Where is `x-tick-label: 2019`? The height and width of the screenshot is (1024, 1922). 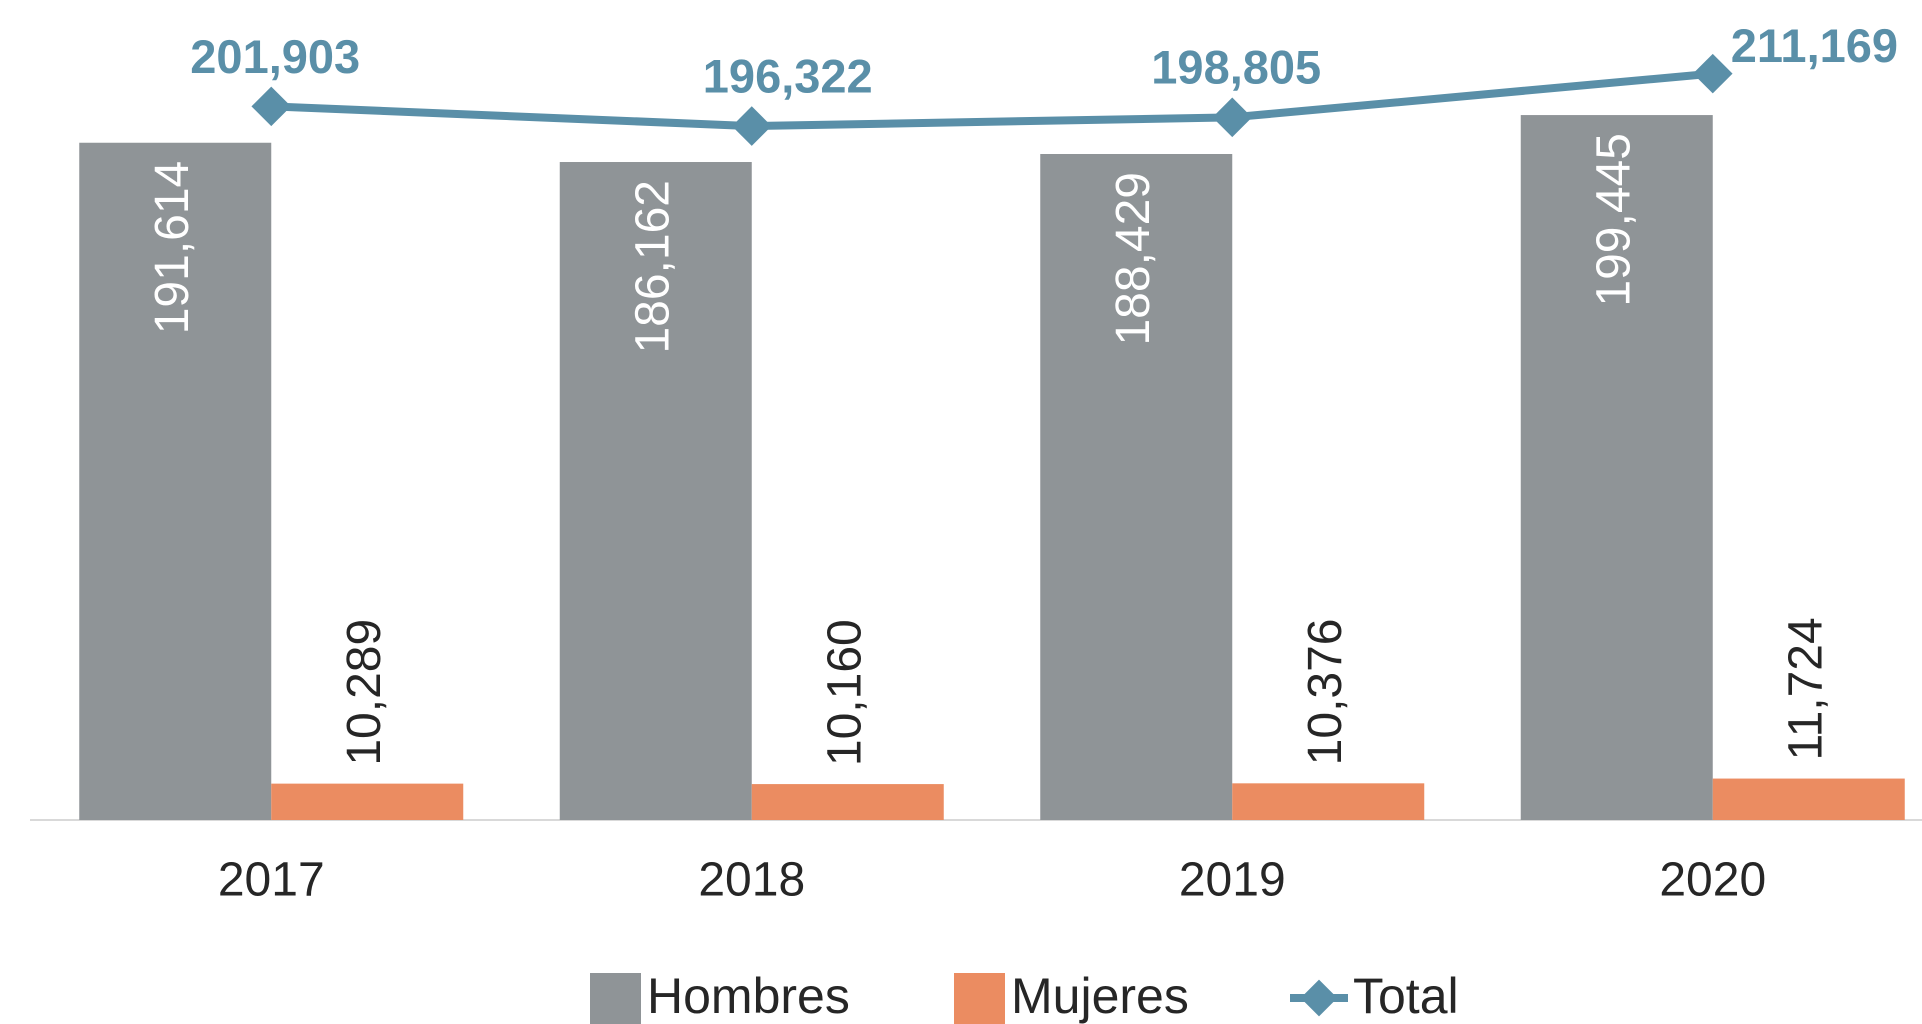 x-tick-label: 2019 is located at coordinates (1232, 880).